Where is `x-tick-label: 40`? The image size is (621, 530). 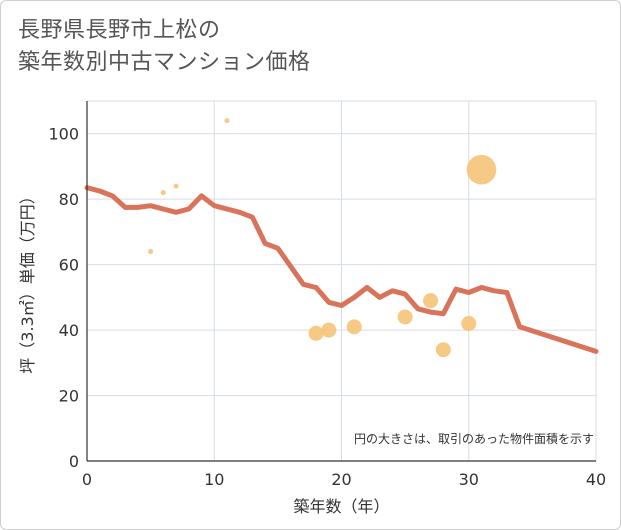 x-tick-label: 40 is located at coordinates (596, 479).